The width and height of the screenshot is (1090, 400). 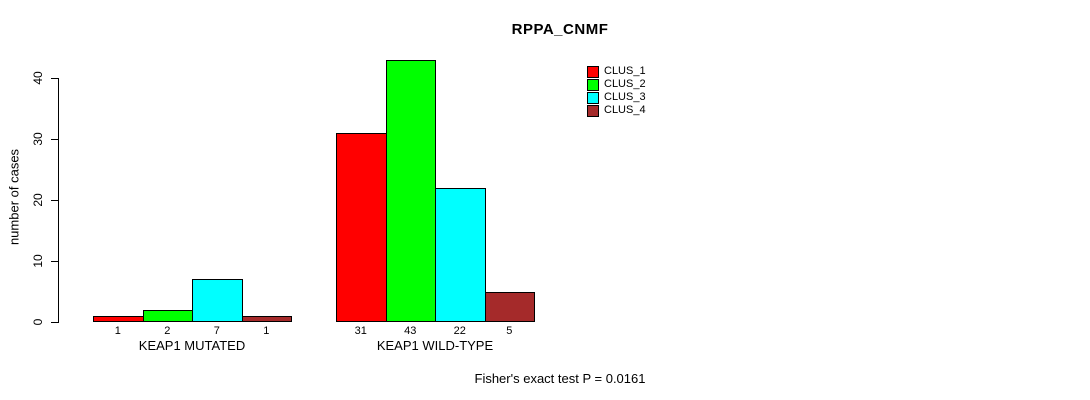 I want to click on legend-row: CLUS_2, so click(x=616, y=84).